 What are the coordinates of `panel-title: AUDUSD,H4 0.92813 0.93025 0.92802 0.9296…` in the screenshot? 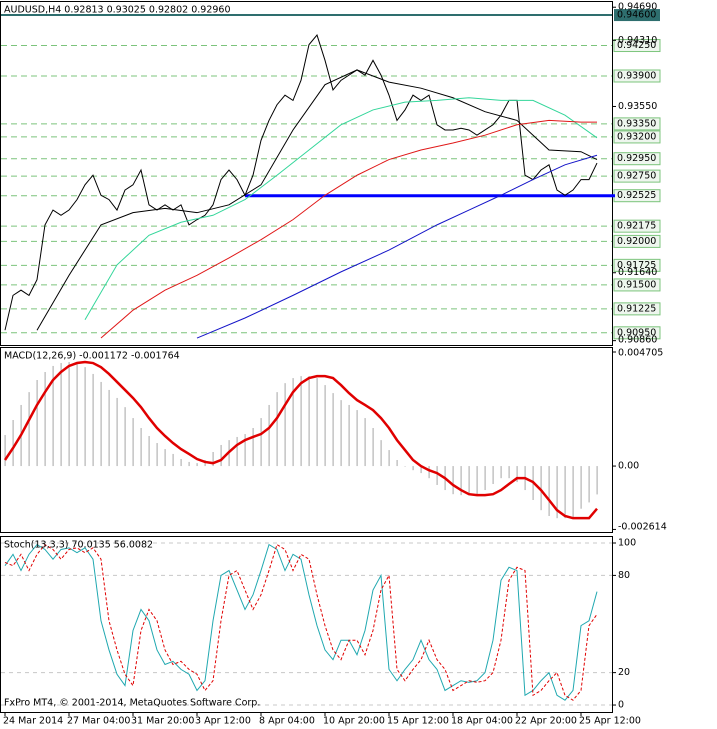 It's located at (117, 10).